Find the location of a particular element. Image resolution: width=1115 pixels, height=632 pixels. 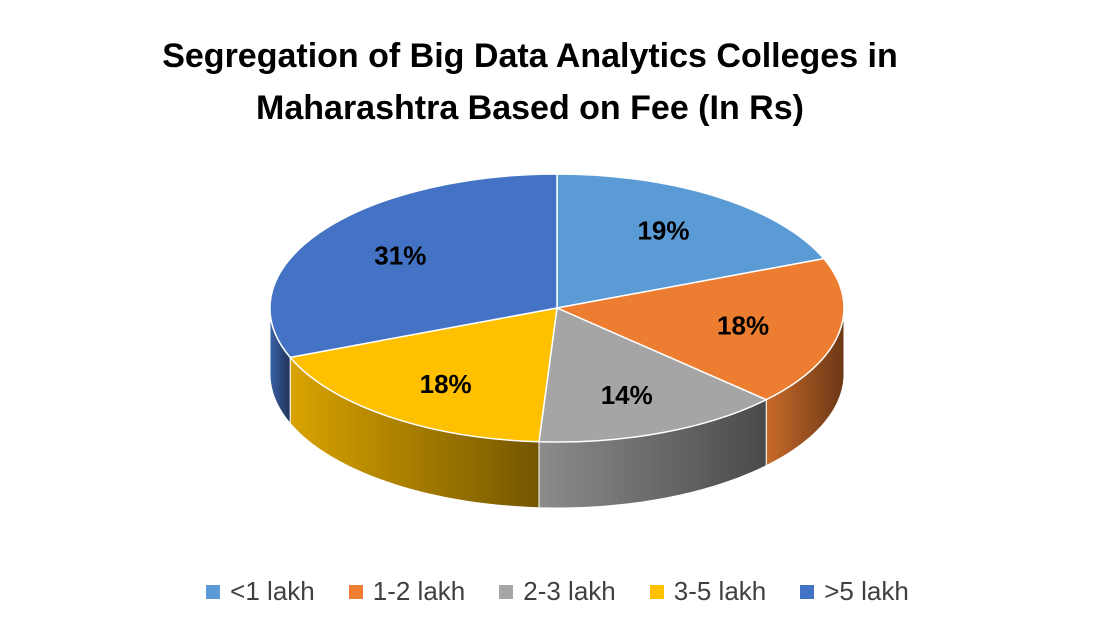

legend-label: 1-2 lakh is located at coordinates (419, 591).